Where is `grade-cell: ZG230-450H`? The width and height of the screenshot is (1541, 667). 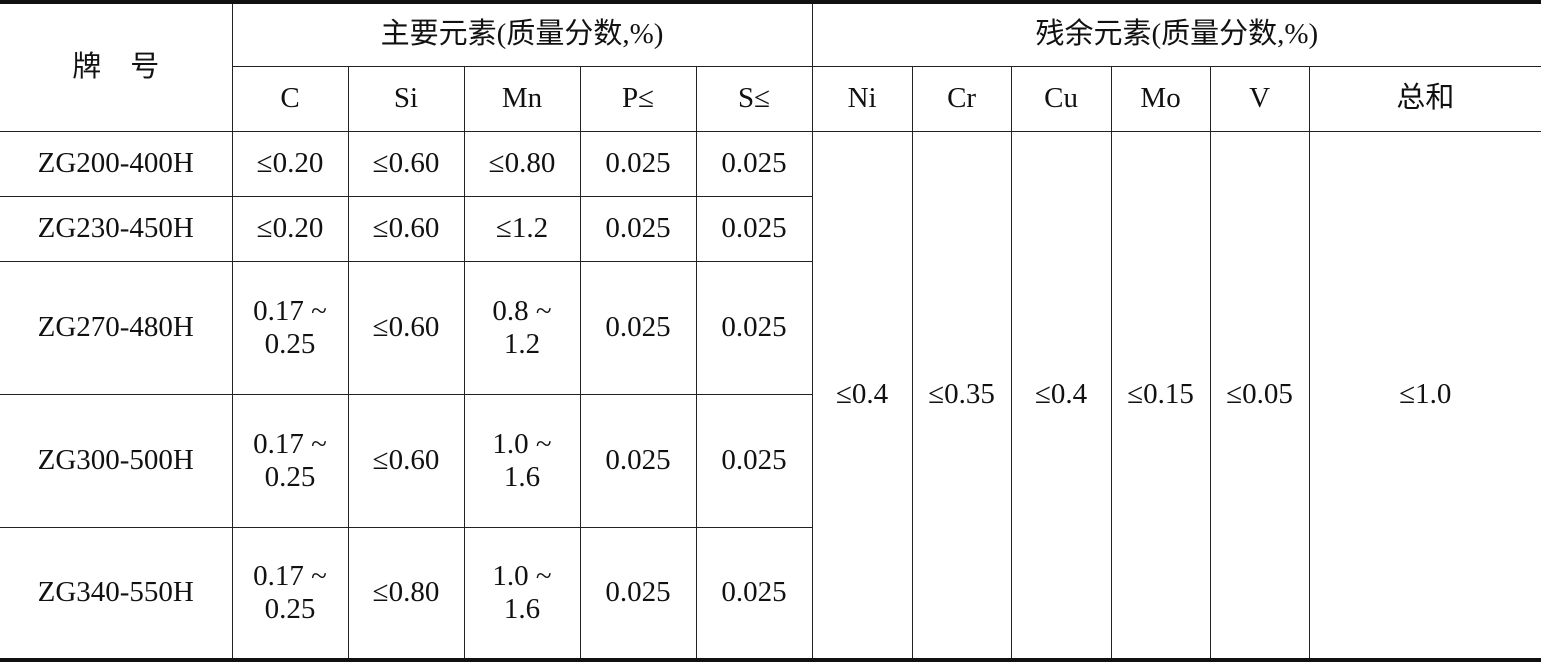
grade-cell: ZG230-450H is located at coordinates (116, 228).